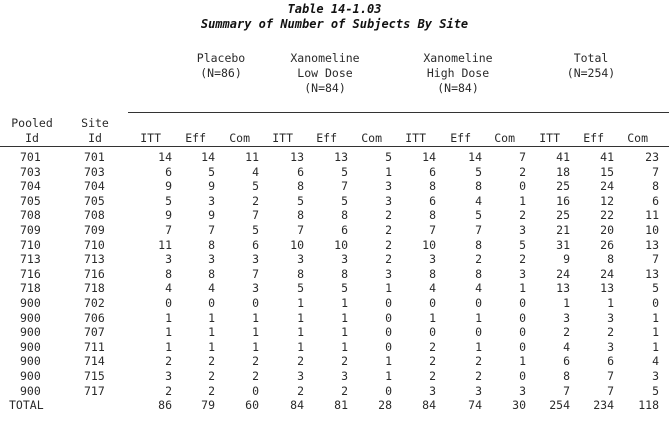 The image size is (669, 426). I want to click on site-id-cell: 707, so click(94, 332).